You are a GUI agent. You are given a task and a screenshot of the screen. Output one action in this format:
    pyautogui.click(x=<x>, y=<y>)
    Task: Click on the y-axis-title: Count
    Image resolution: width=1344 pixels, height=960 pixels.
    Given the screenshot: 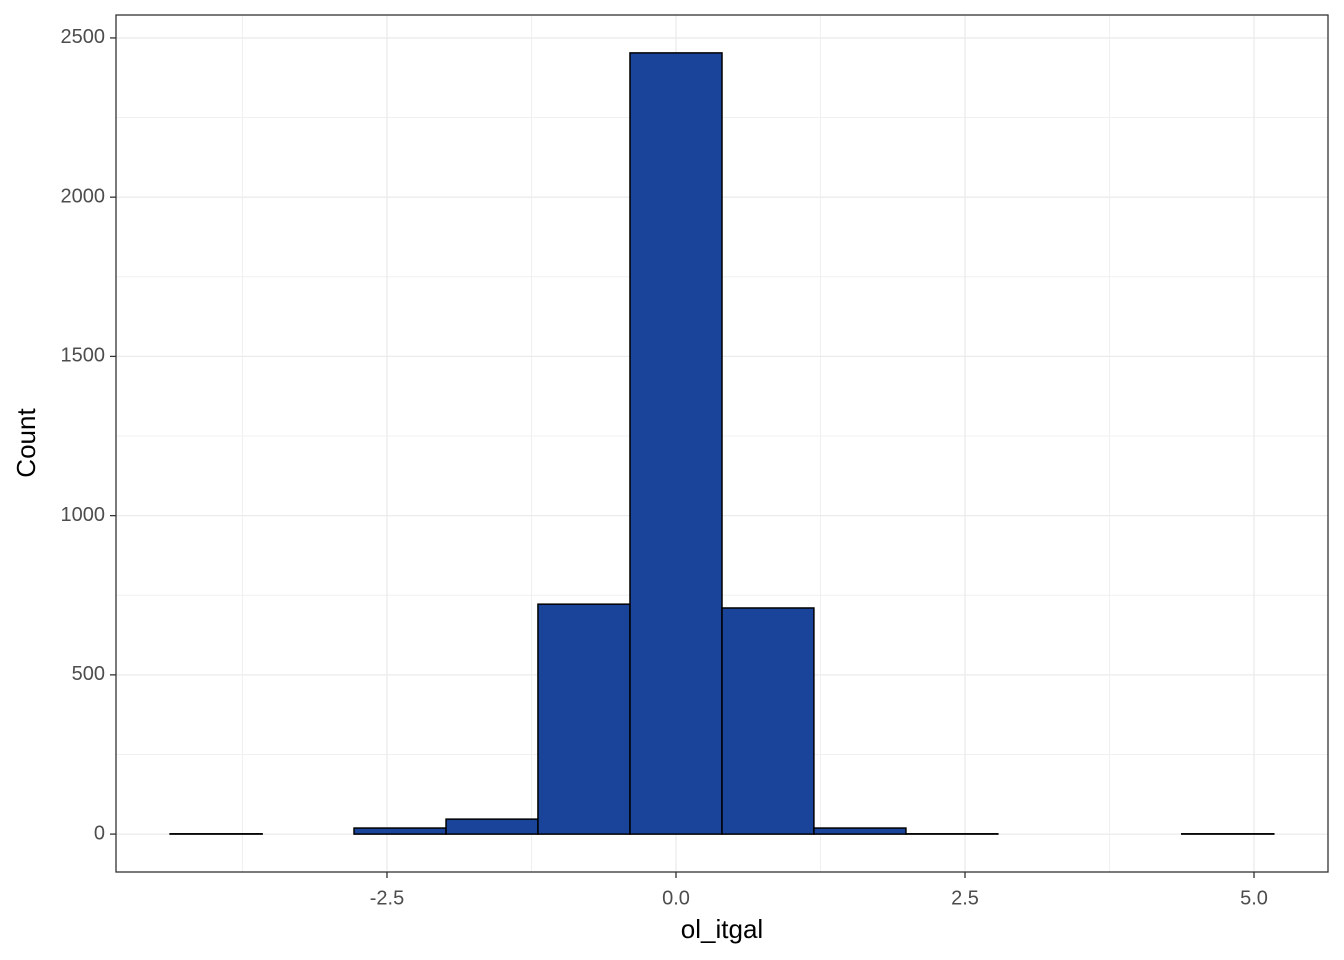 What is the action you would take?
    pyautogui.click(x=26, y=443)
    